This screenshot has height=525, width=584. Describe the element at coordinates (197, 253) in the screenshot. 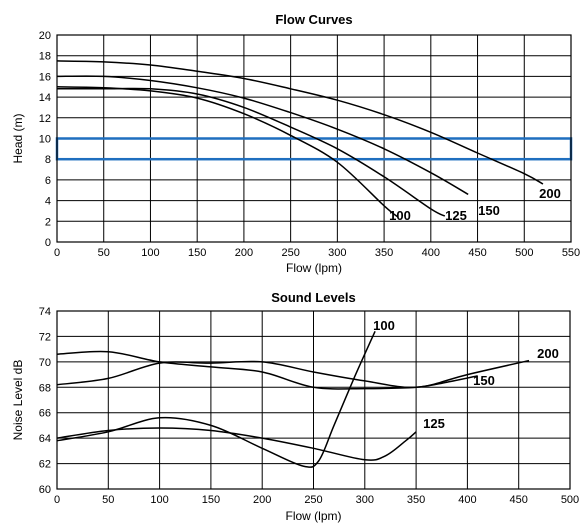

I see `chart1-x-tick-label: 150` at that location.